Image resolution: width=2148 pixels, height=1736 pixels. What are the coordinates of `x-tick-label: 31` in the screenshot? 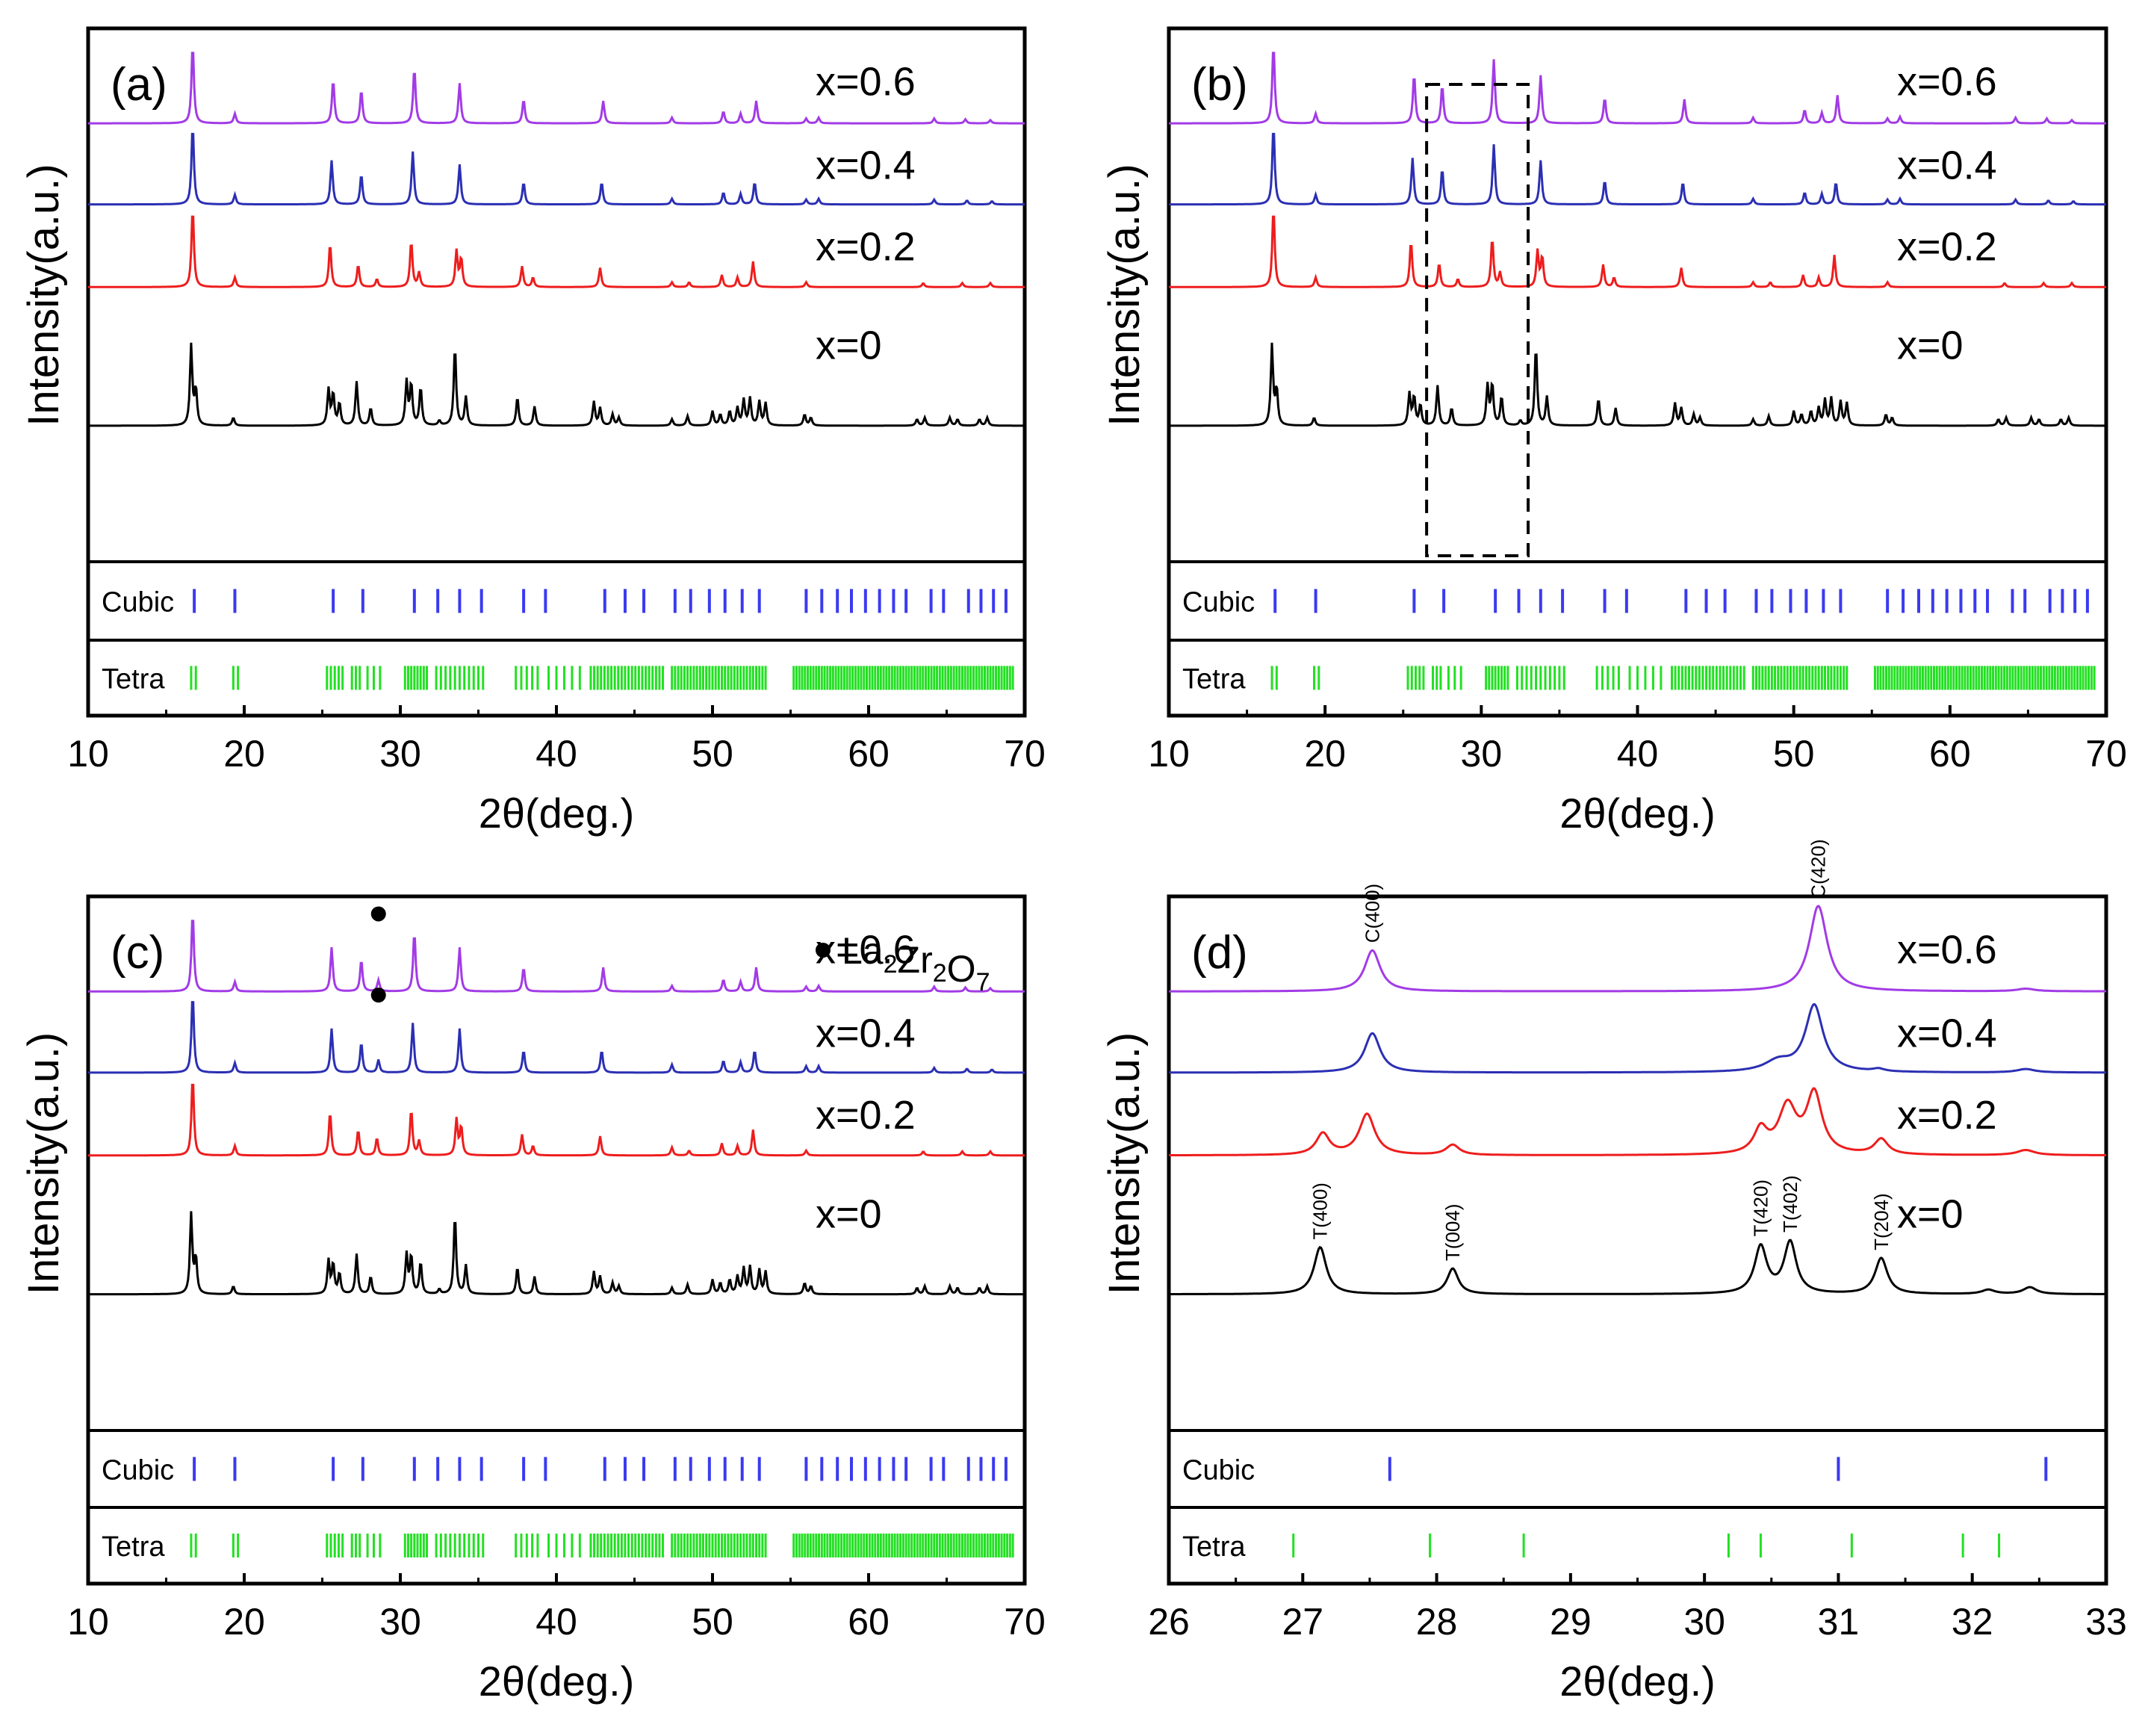 It's located at (1839, 1622).